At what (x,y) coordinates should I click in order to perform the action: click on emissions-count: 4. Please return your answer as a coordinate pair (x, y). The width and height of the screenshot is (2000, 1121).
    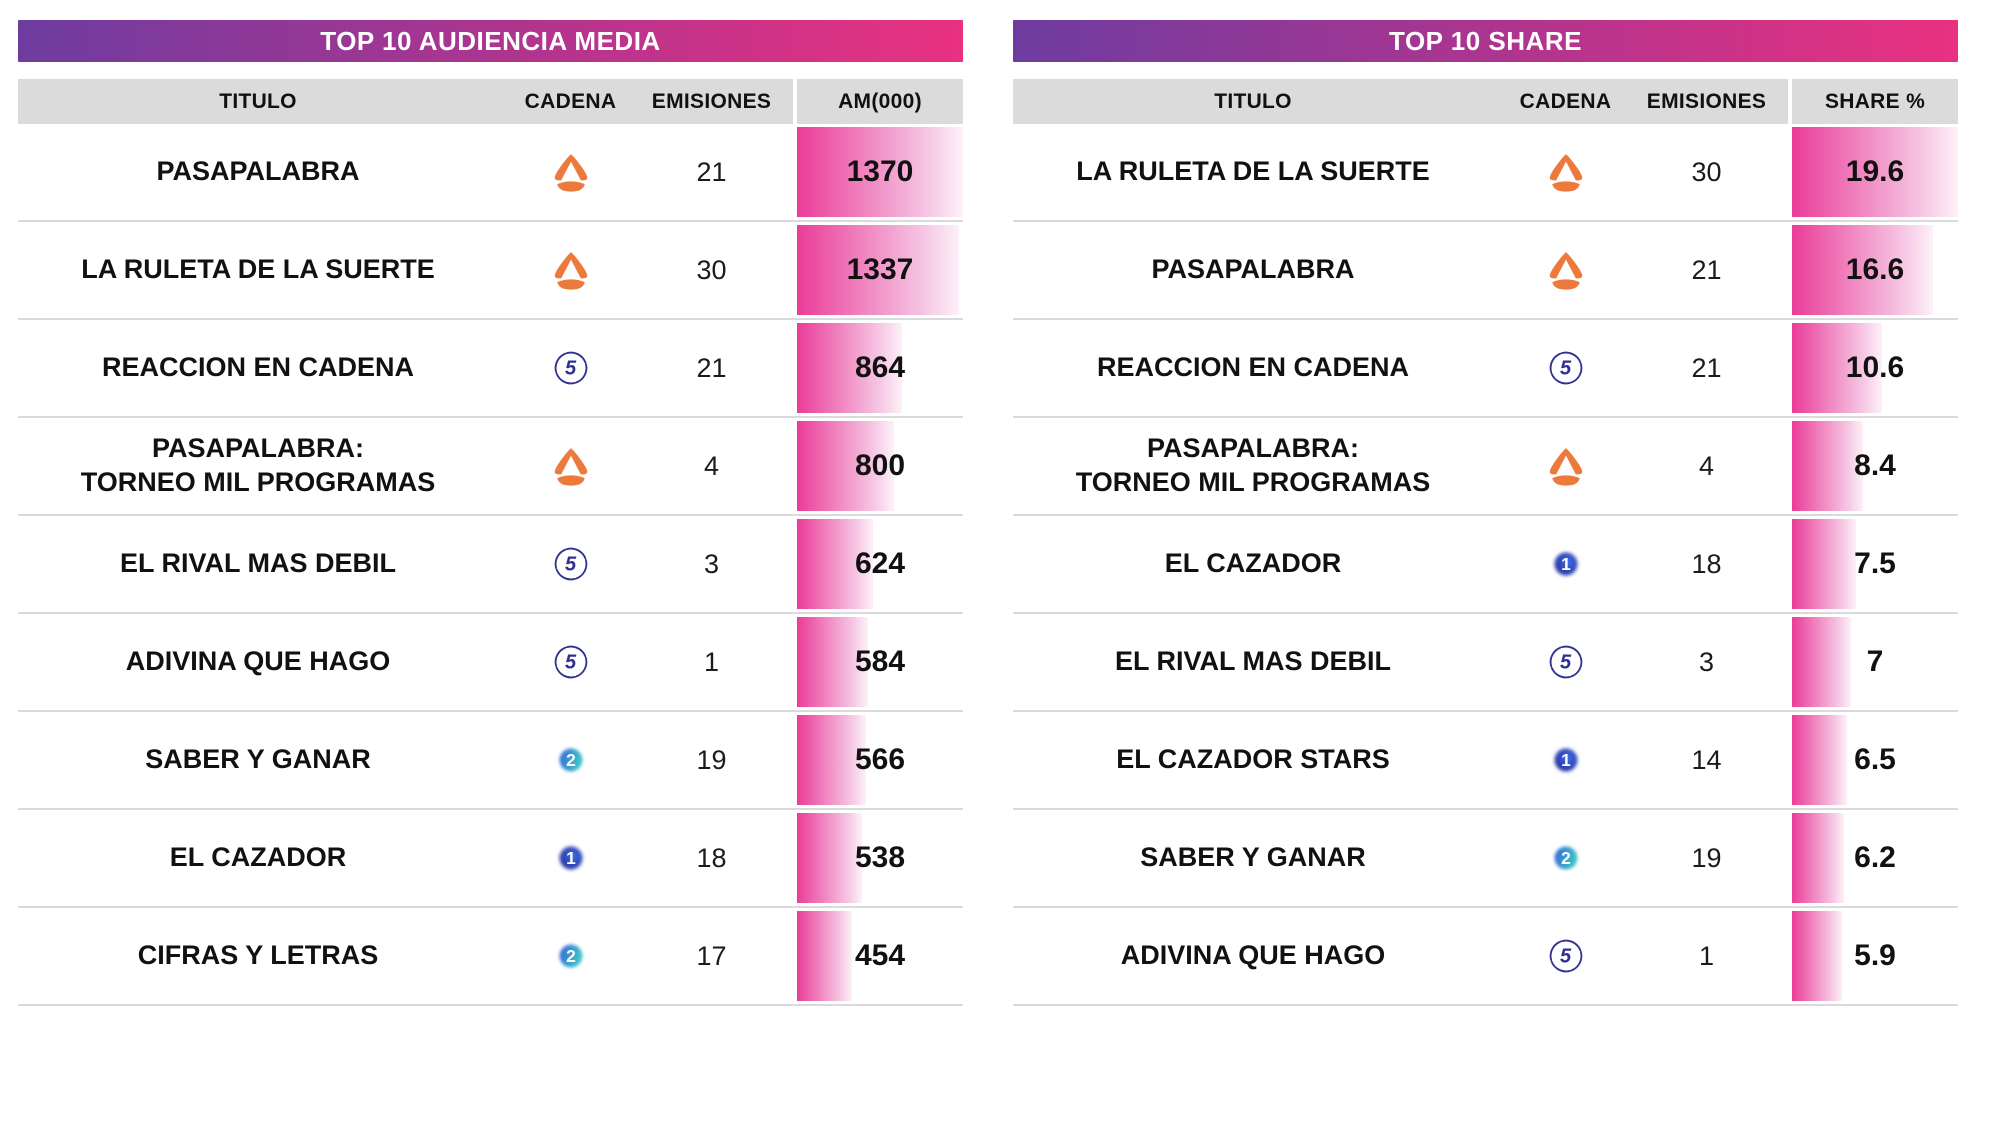
    Looking at the image, I should click on (1706, 465).